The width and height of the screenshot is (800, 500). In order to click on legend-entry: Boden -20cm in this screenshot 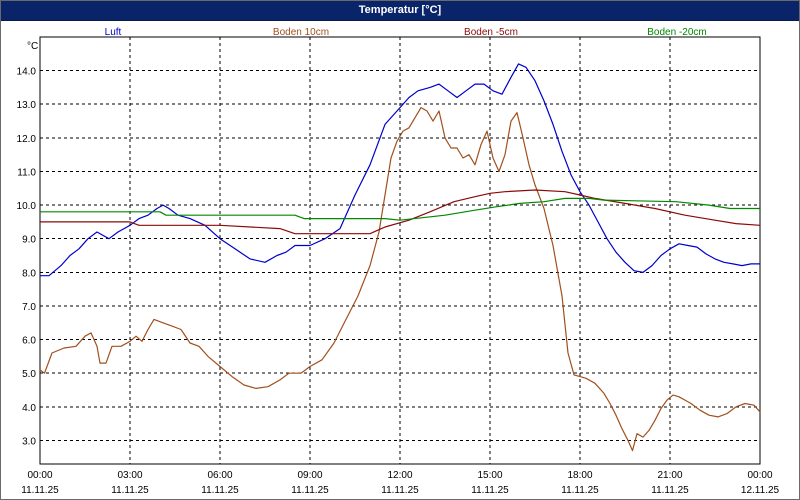, I will do `click(676, 32)`.